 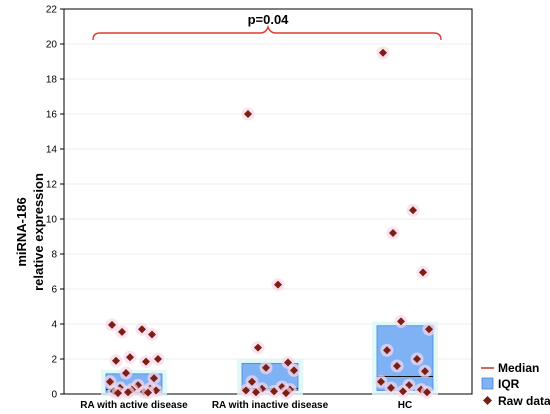 I want to click on significance-bracket, so click(x=267, y=32).